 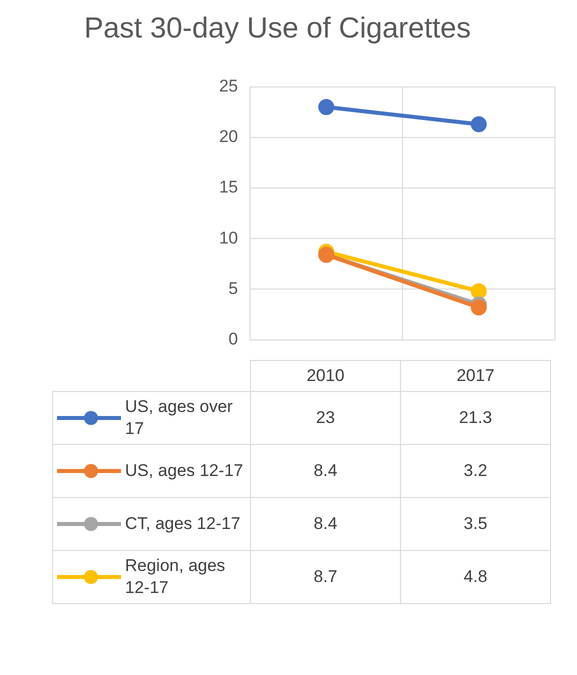 What do you see at coordinates (475, 376) in the screenshot?
I see `x-tick-label: 2017` at bounding box center [475, 376].